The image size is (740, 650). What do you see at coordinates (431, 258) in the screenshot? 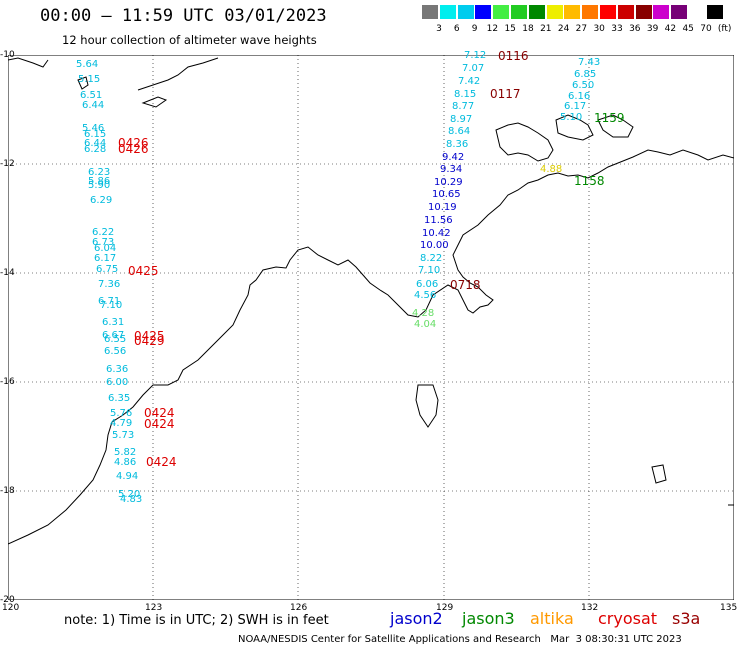
I see `wave-height-value: 8.22` at bounding box center [431, 258].